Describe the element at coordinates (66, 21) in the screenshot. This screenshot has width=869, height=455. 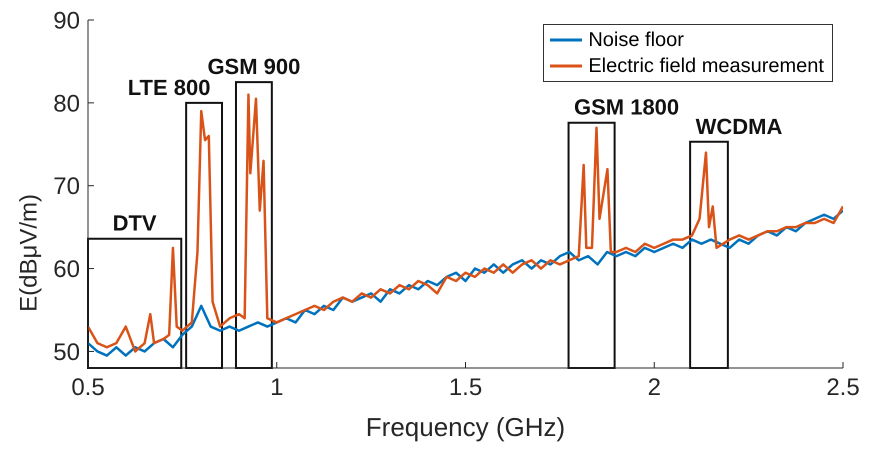
I see `y-tick-label: 90` at that location.